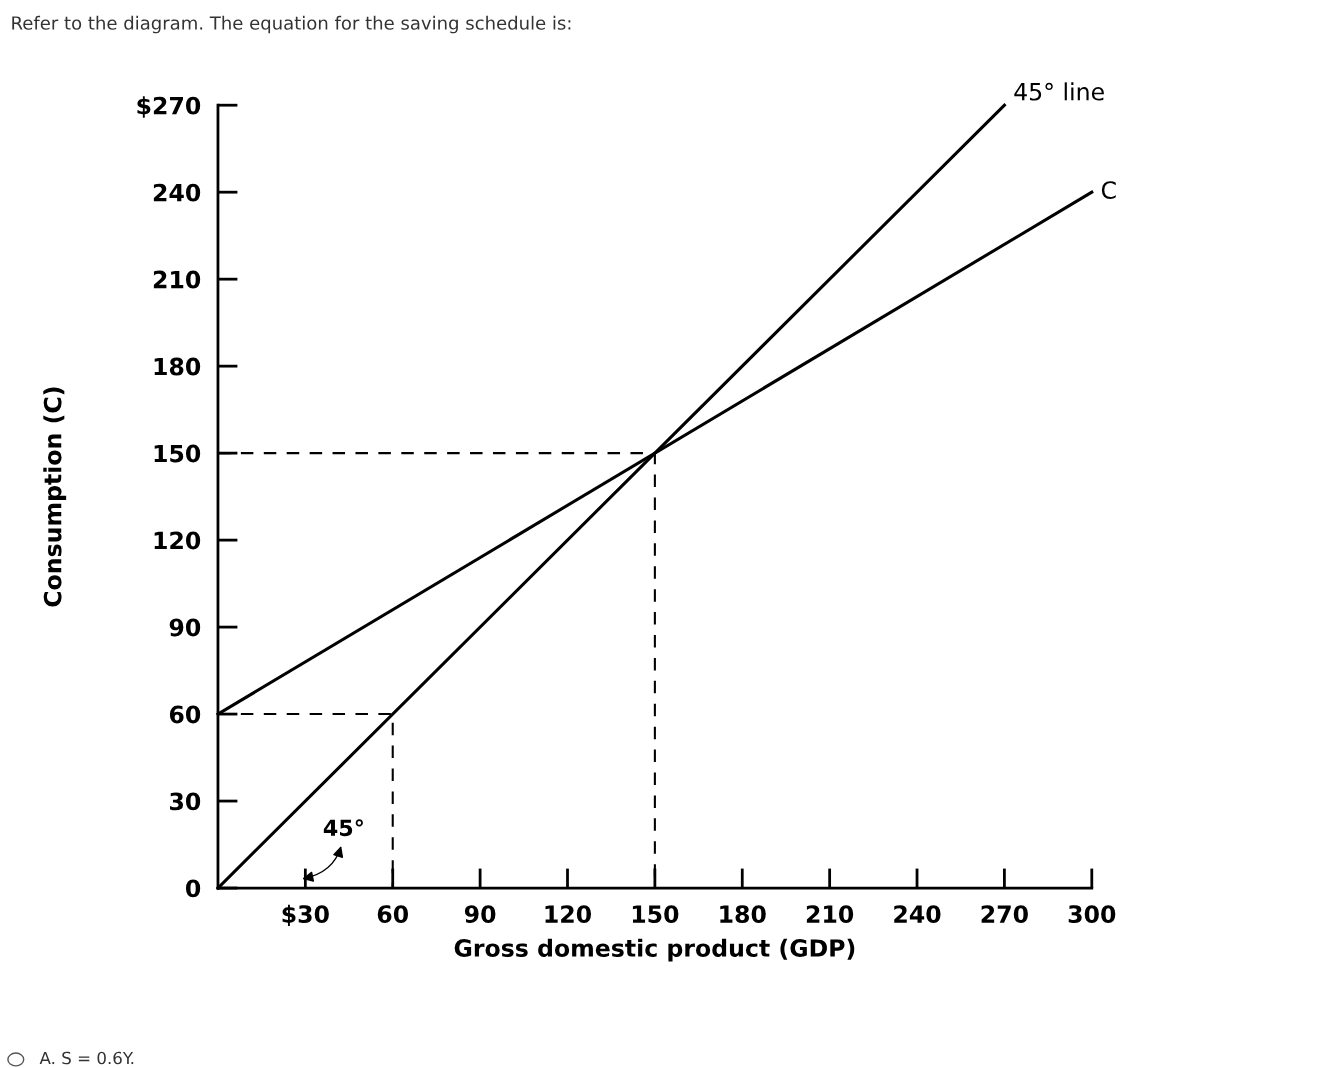 The height and width of the screenshot is (1068, 1317). What do you see at coordinates (169, 107) in the screenshot?
I see `y-tick-label: $270` at bounding box center [169, 107].